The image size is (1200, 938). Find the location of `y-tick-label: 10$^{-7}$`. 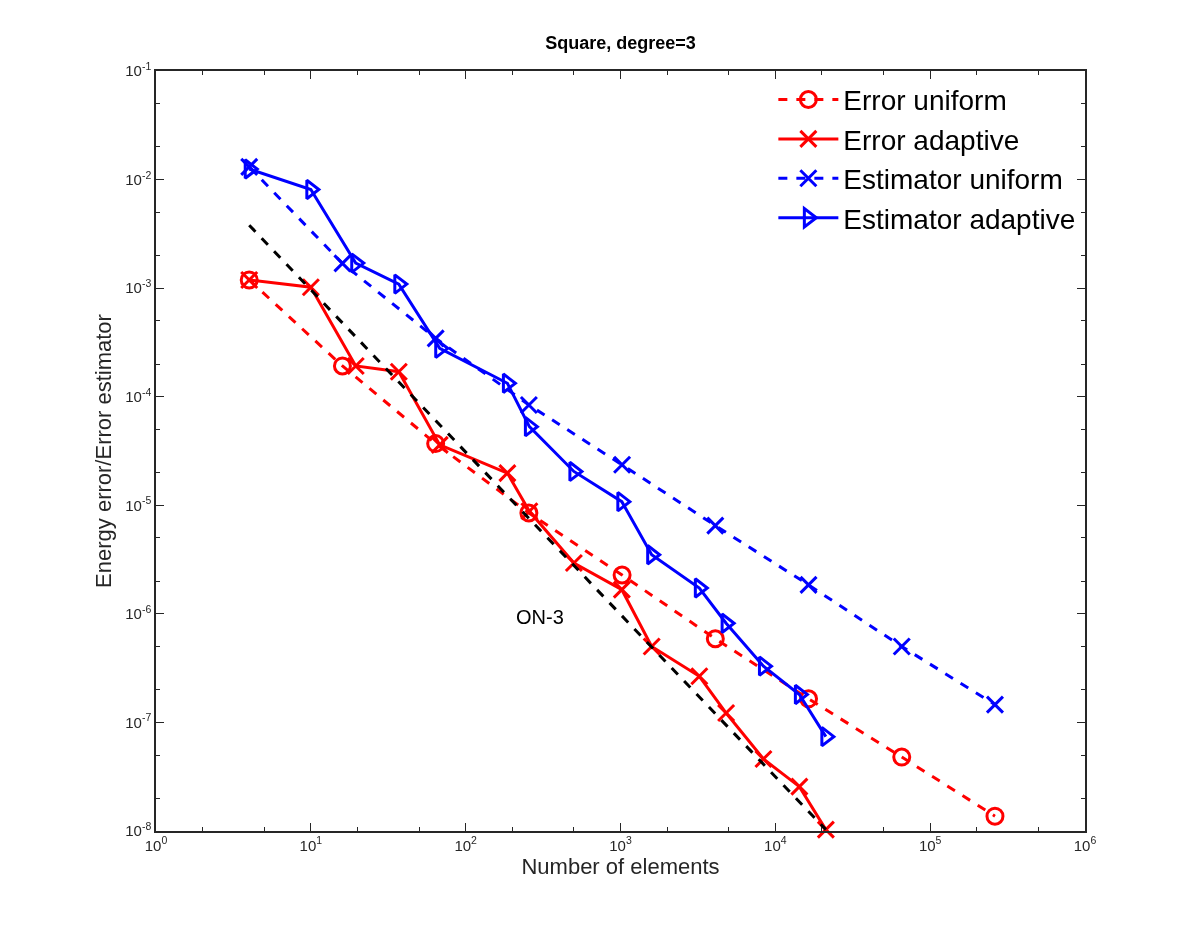

y-tick-label: 10$^{-7}$ is located at coordinates (138, 721).